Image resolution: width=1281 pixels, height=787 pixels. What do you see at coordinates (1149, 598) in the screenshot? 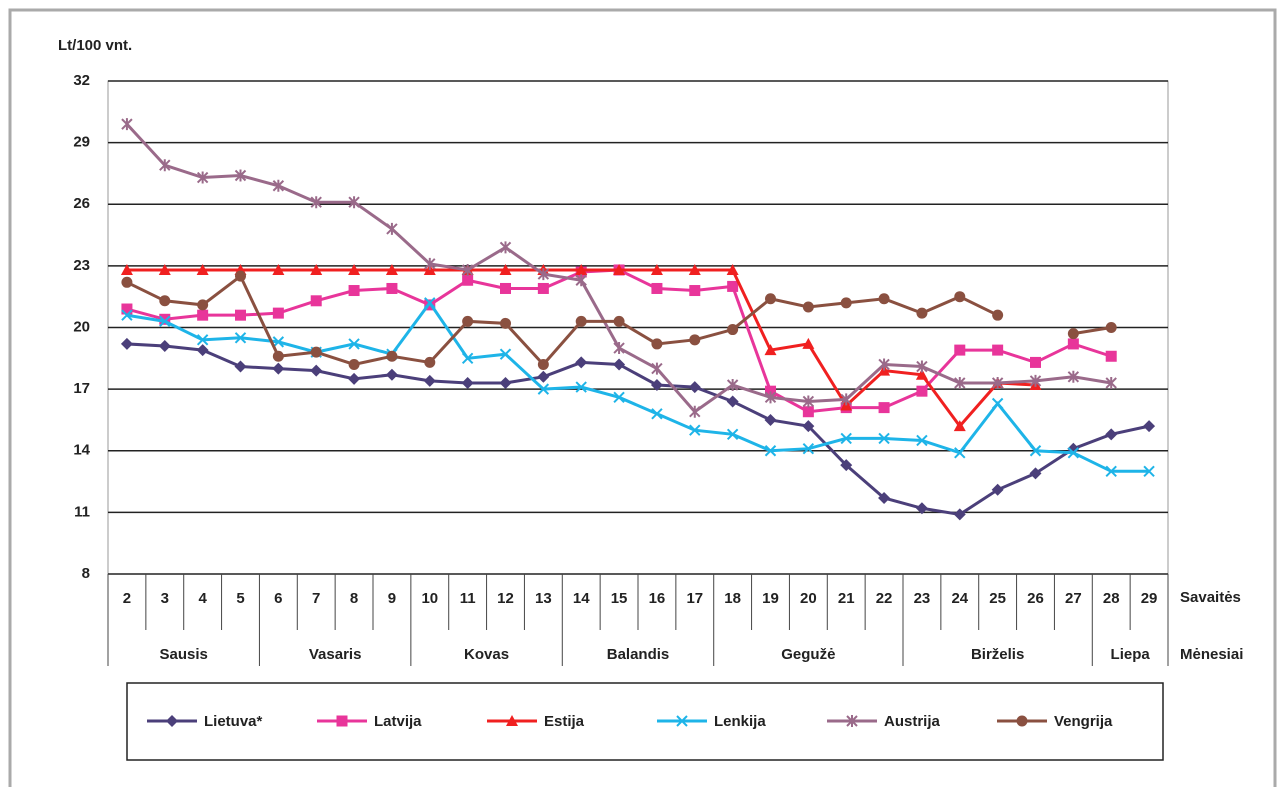
I see `x-tick-label: 29` at bounding box center [1149, 598].